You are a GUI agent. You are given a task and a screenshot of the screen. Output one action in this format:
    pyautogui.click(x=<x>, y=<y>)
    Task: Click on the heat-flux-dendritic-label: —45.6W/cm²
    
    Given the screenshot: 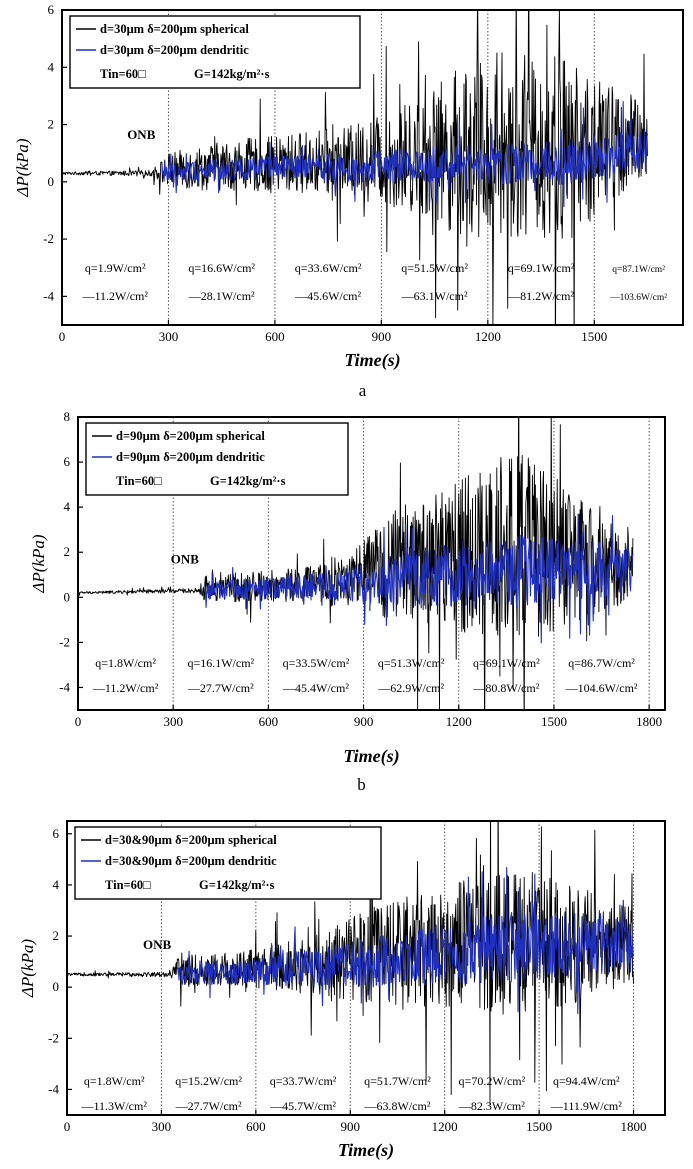 What is the action you would take?
    pyautogui.click(x=327, y=296)
    